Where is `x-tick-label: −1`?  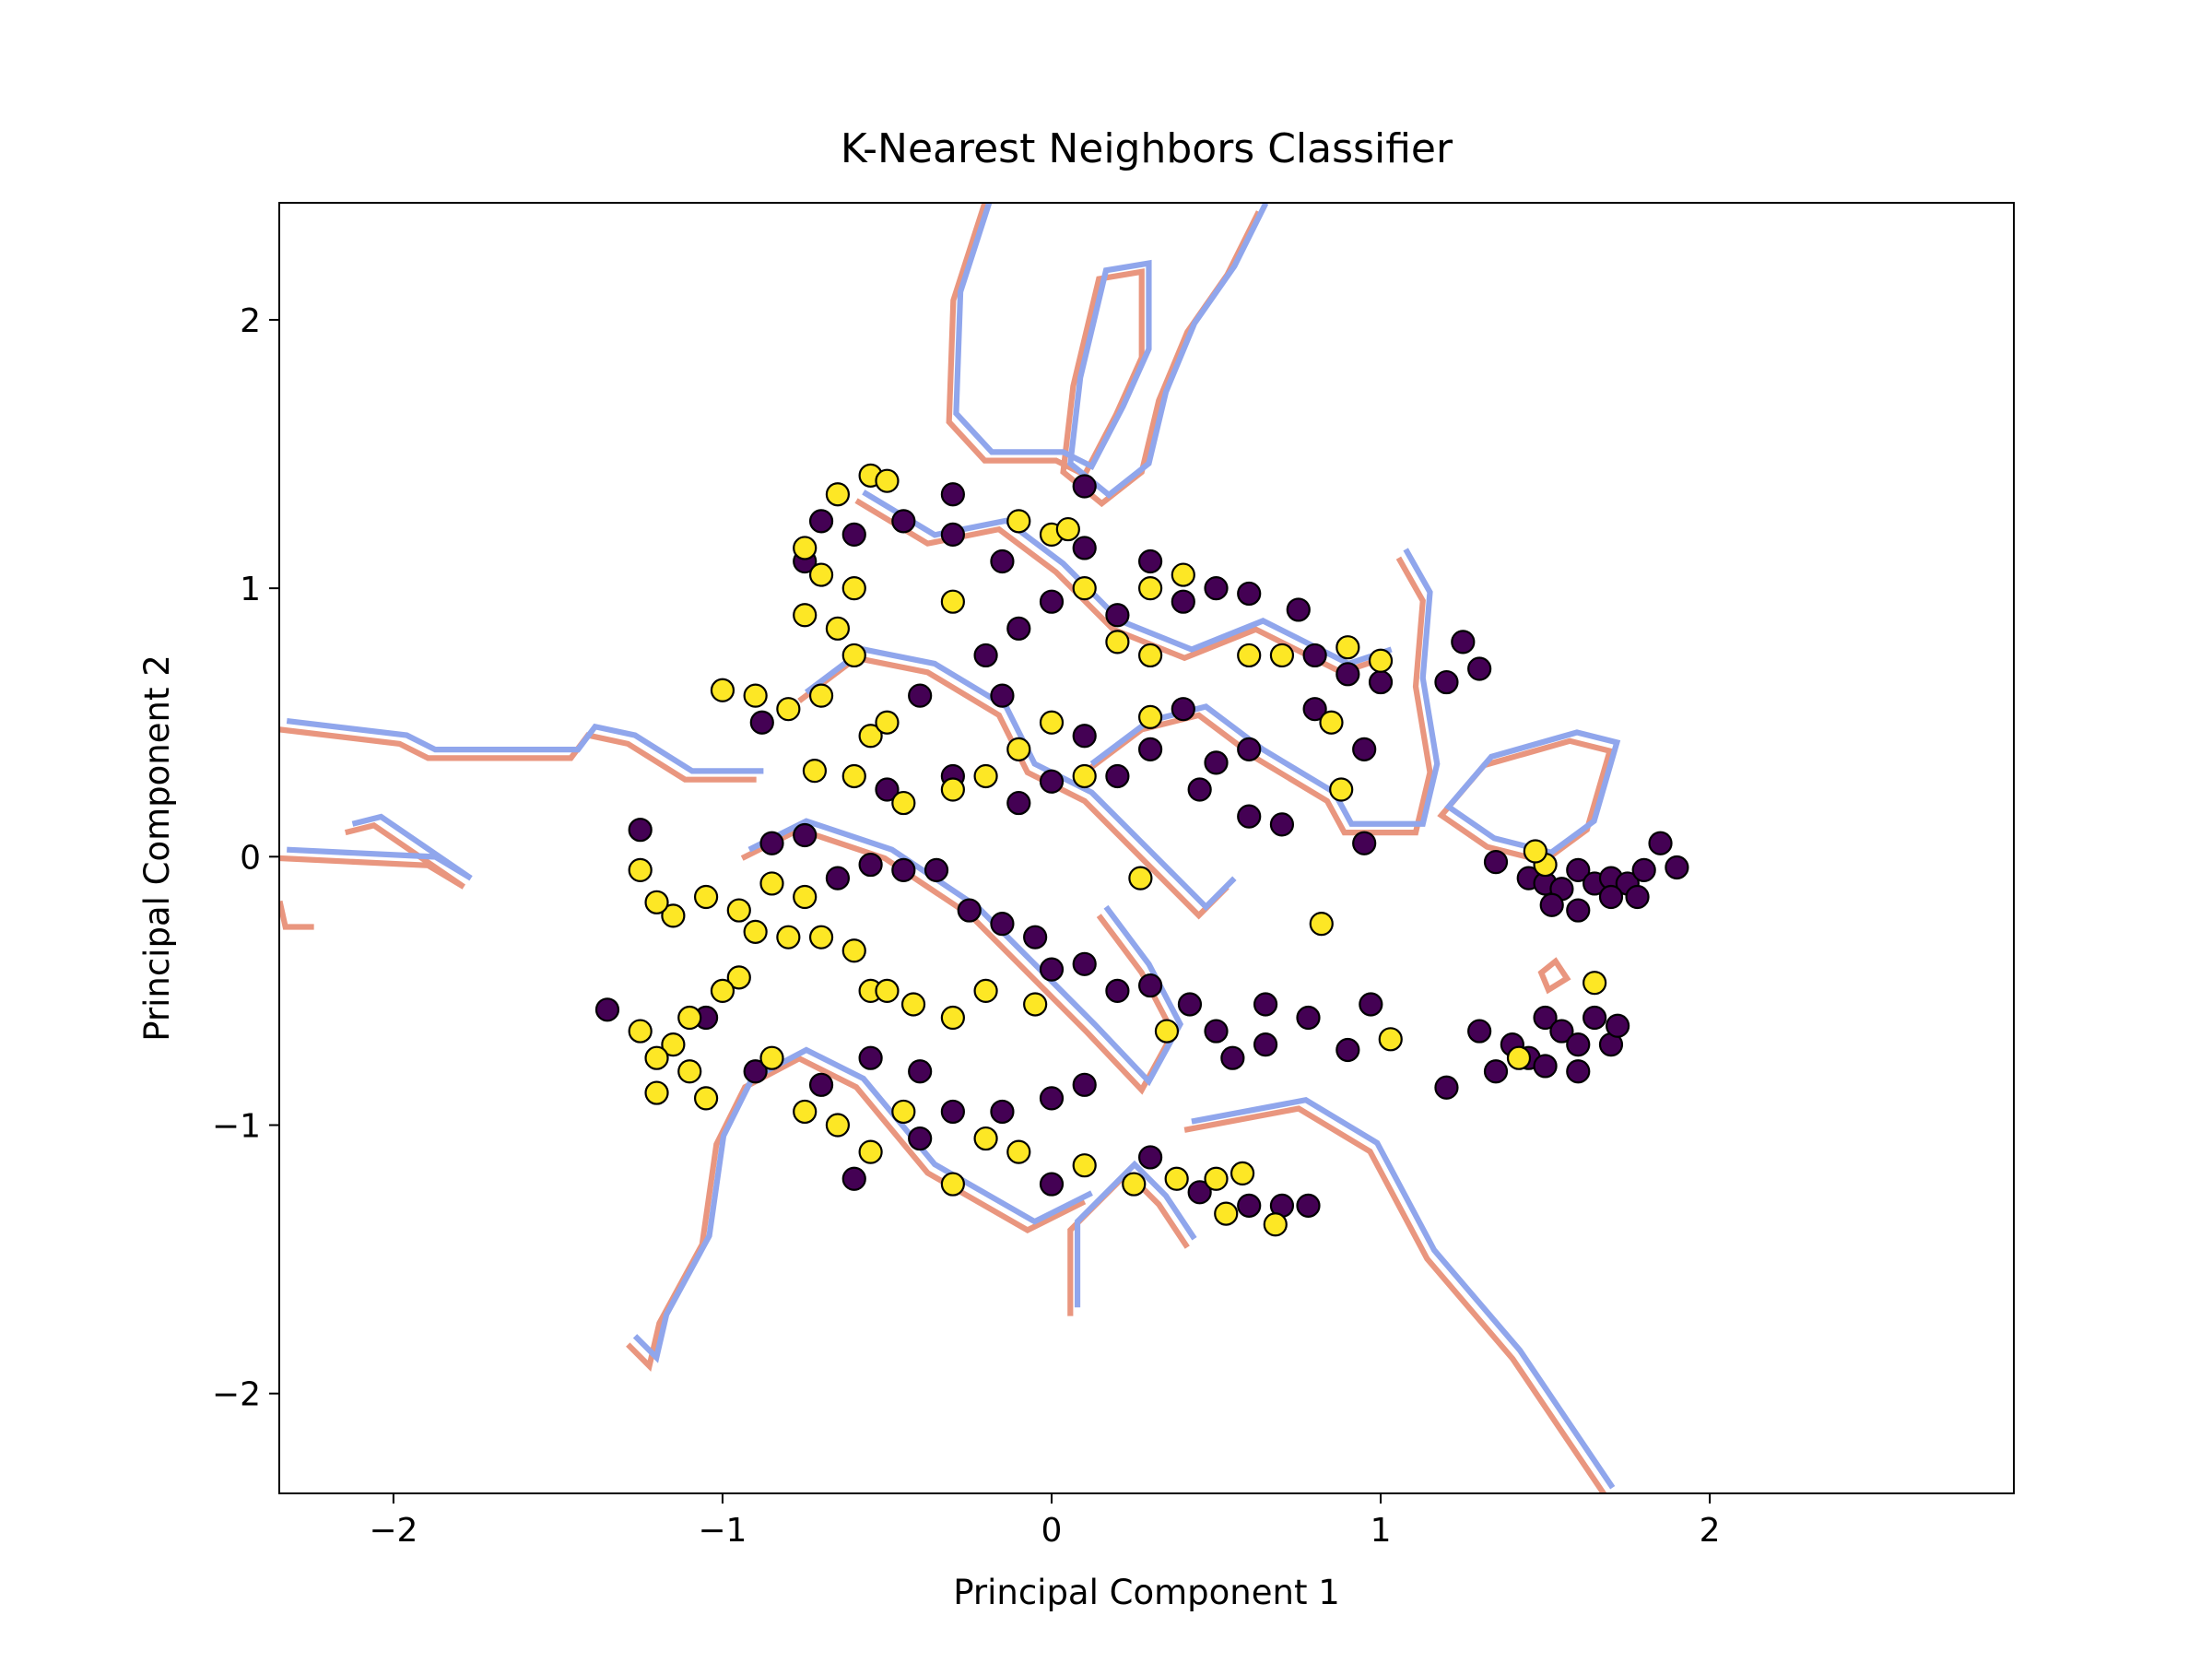
x-tick-label: −1 is located at coordinates (722, 1531).